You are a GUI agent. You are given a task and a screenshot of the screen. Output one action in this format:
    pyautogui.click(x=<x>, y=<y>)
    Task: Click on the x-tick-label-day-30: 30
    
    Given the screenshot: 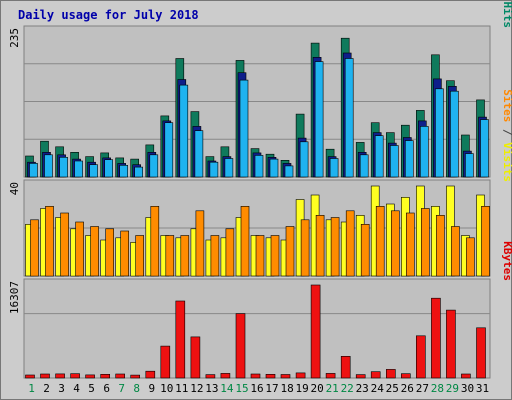 What is the action you would take?
    pyautogui.click(x=467, y=388)
    